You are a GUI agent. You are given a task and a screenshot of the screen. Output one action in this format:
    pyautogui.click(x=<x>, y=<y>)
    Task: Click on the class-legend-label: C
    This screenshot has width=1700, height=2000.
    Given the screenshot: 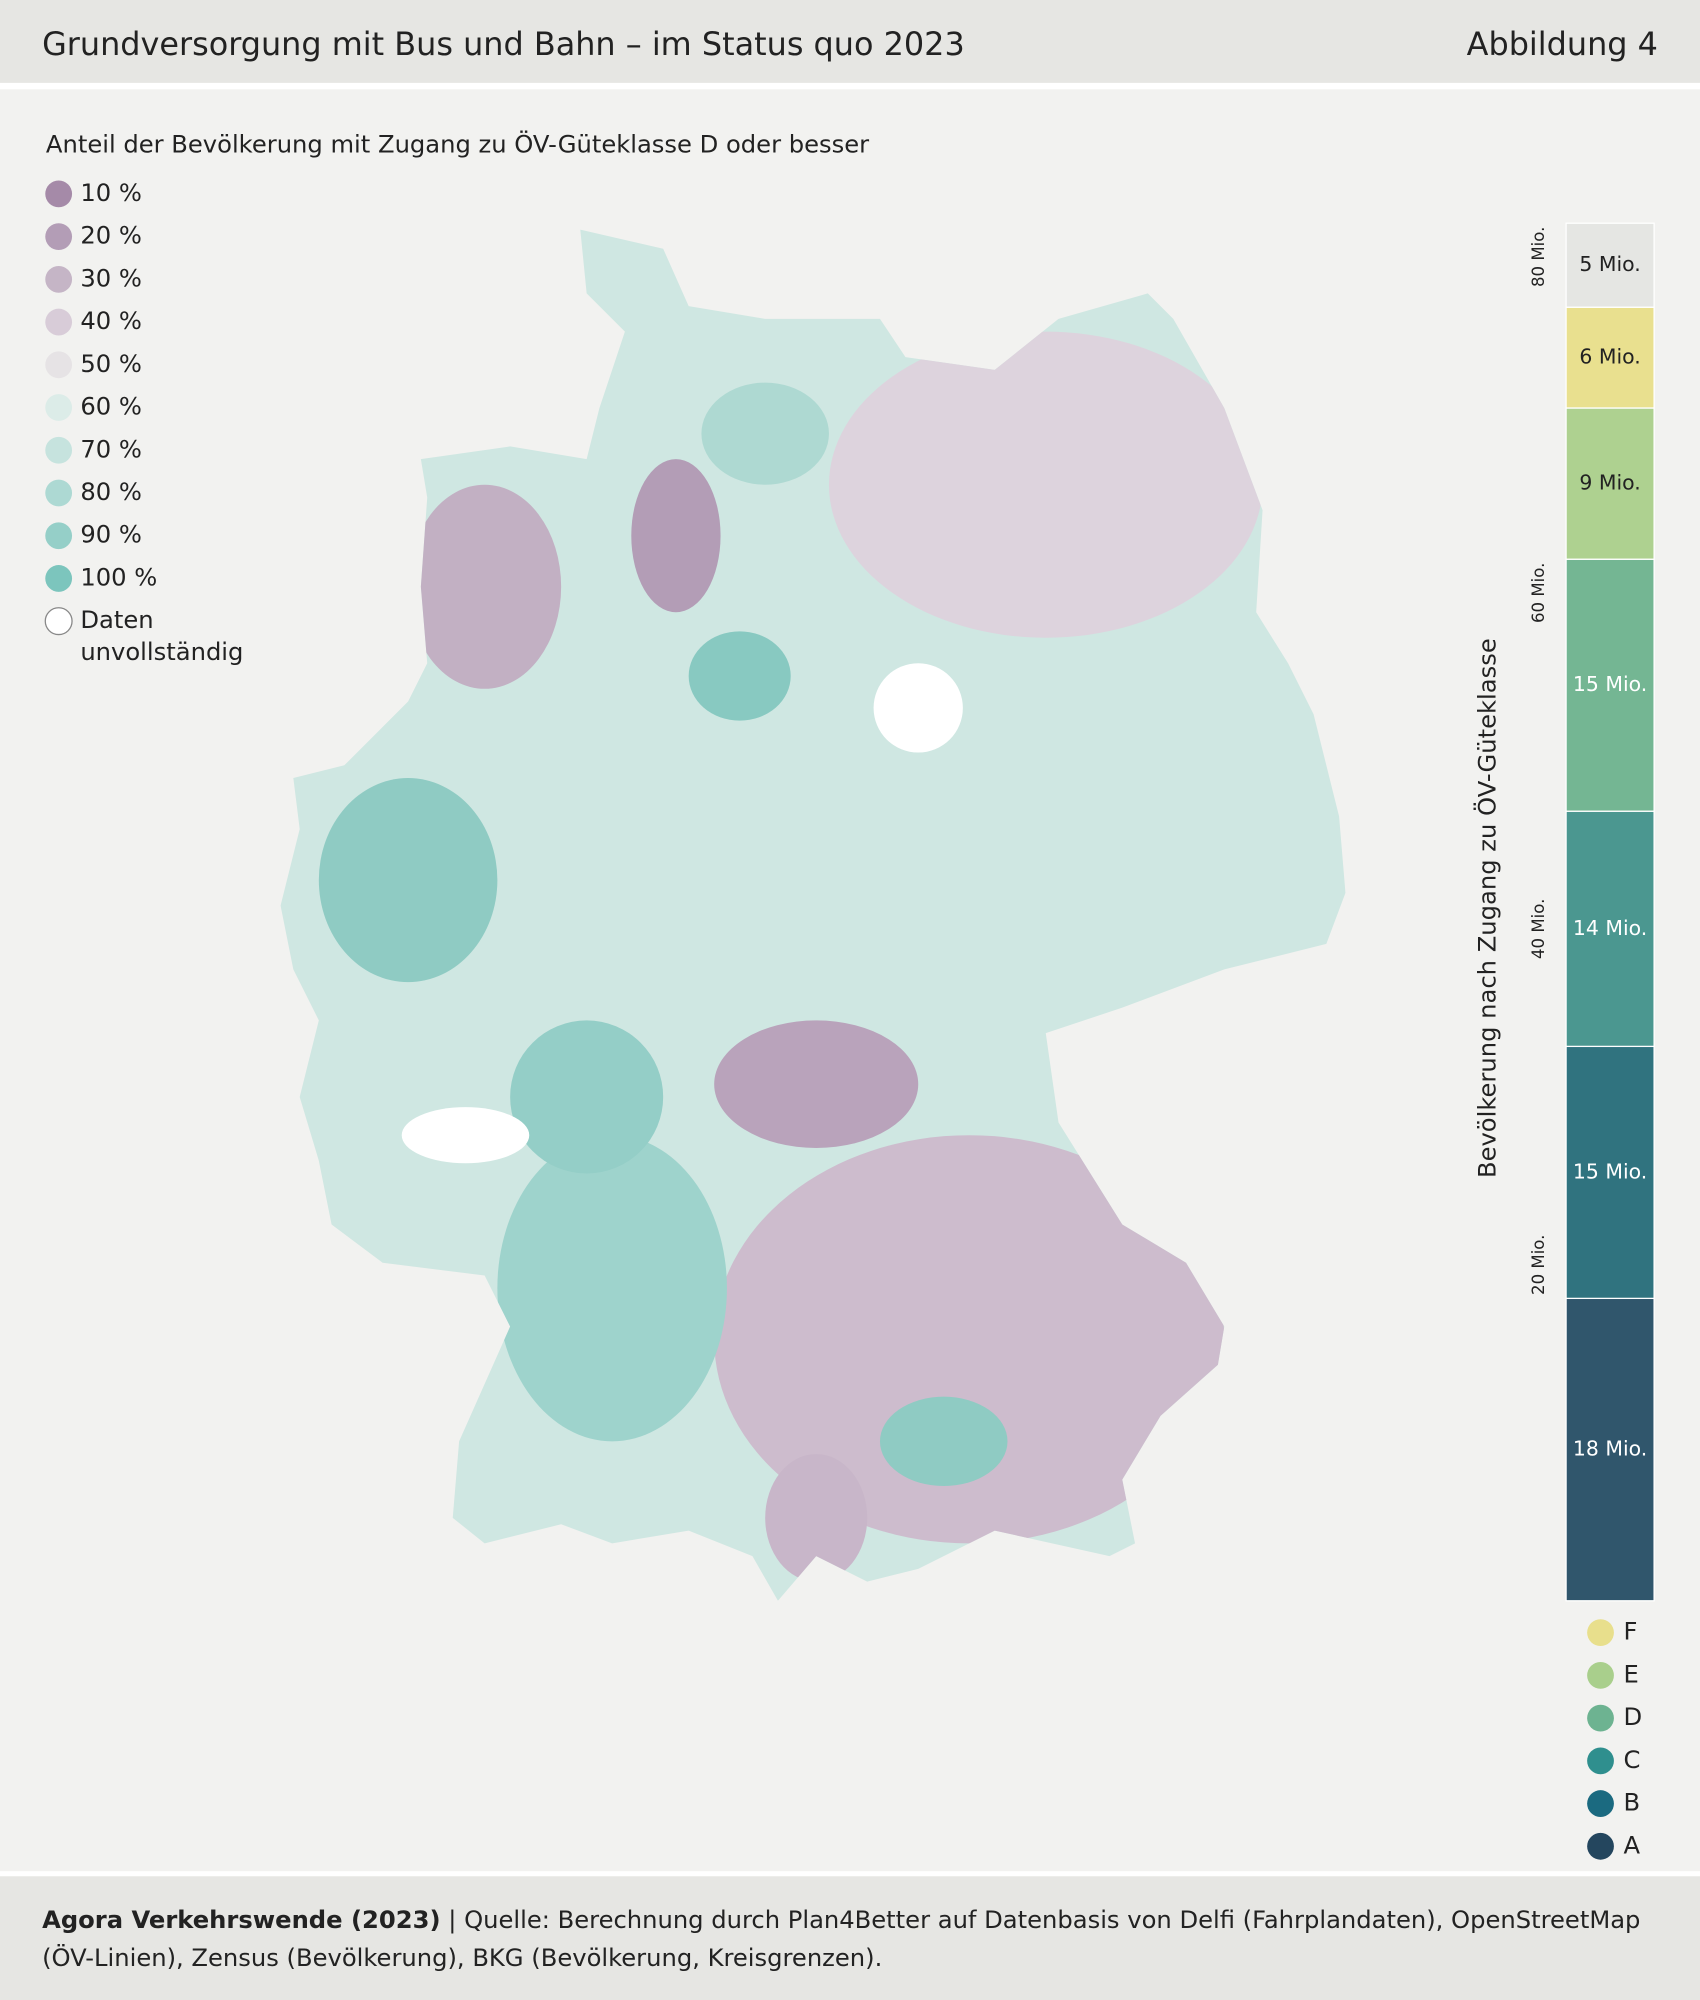 What is the action you would take?
    pyautogui.click(x=1631, y=1760)
    